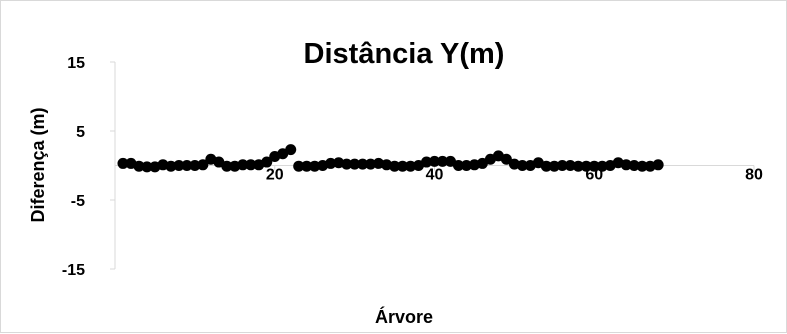  I want to click on x-tick-label: 20, so click(275, 175).